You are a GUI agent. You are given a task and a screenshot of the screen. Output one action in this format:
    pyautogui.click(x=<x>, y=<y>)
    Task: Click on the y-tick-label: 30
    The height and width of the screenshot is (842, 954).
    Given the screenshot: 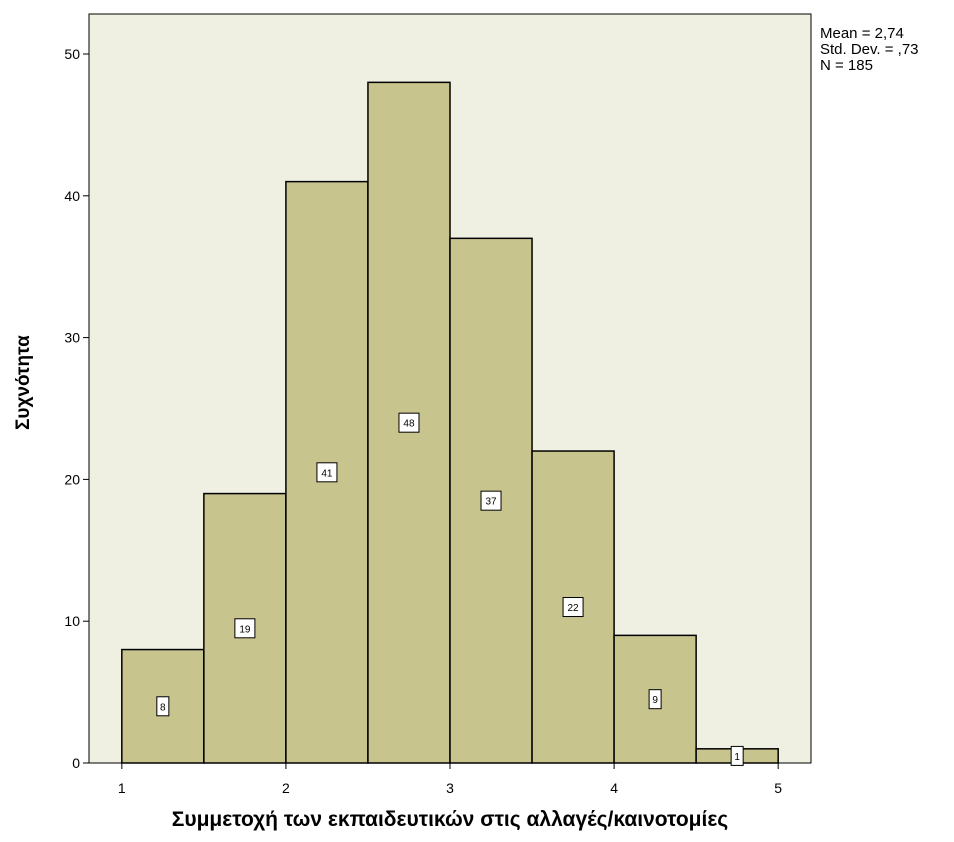 What is the action you would take?
    pyautogui.click(x=72, y=338)
    